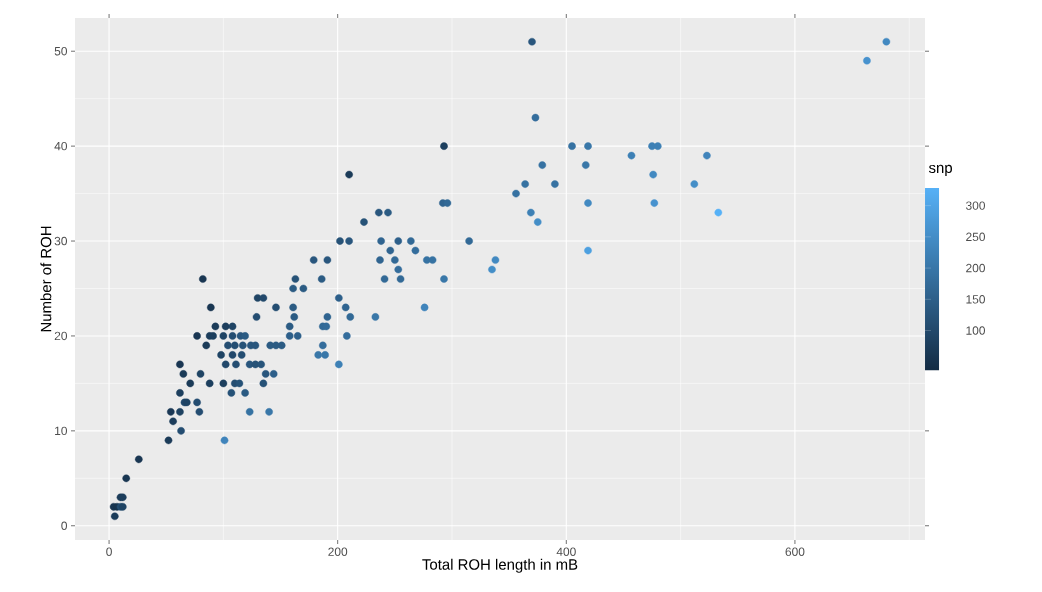  I want to click on color-bar-label: 100, so click(976, 330).